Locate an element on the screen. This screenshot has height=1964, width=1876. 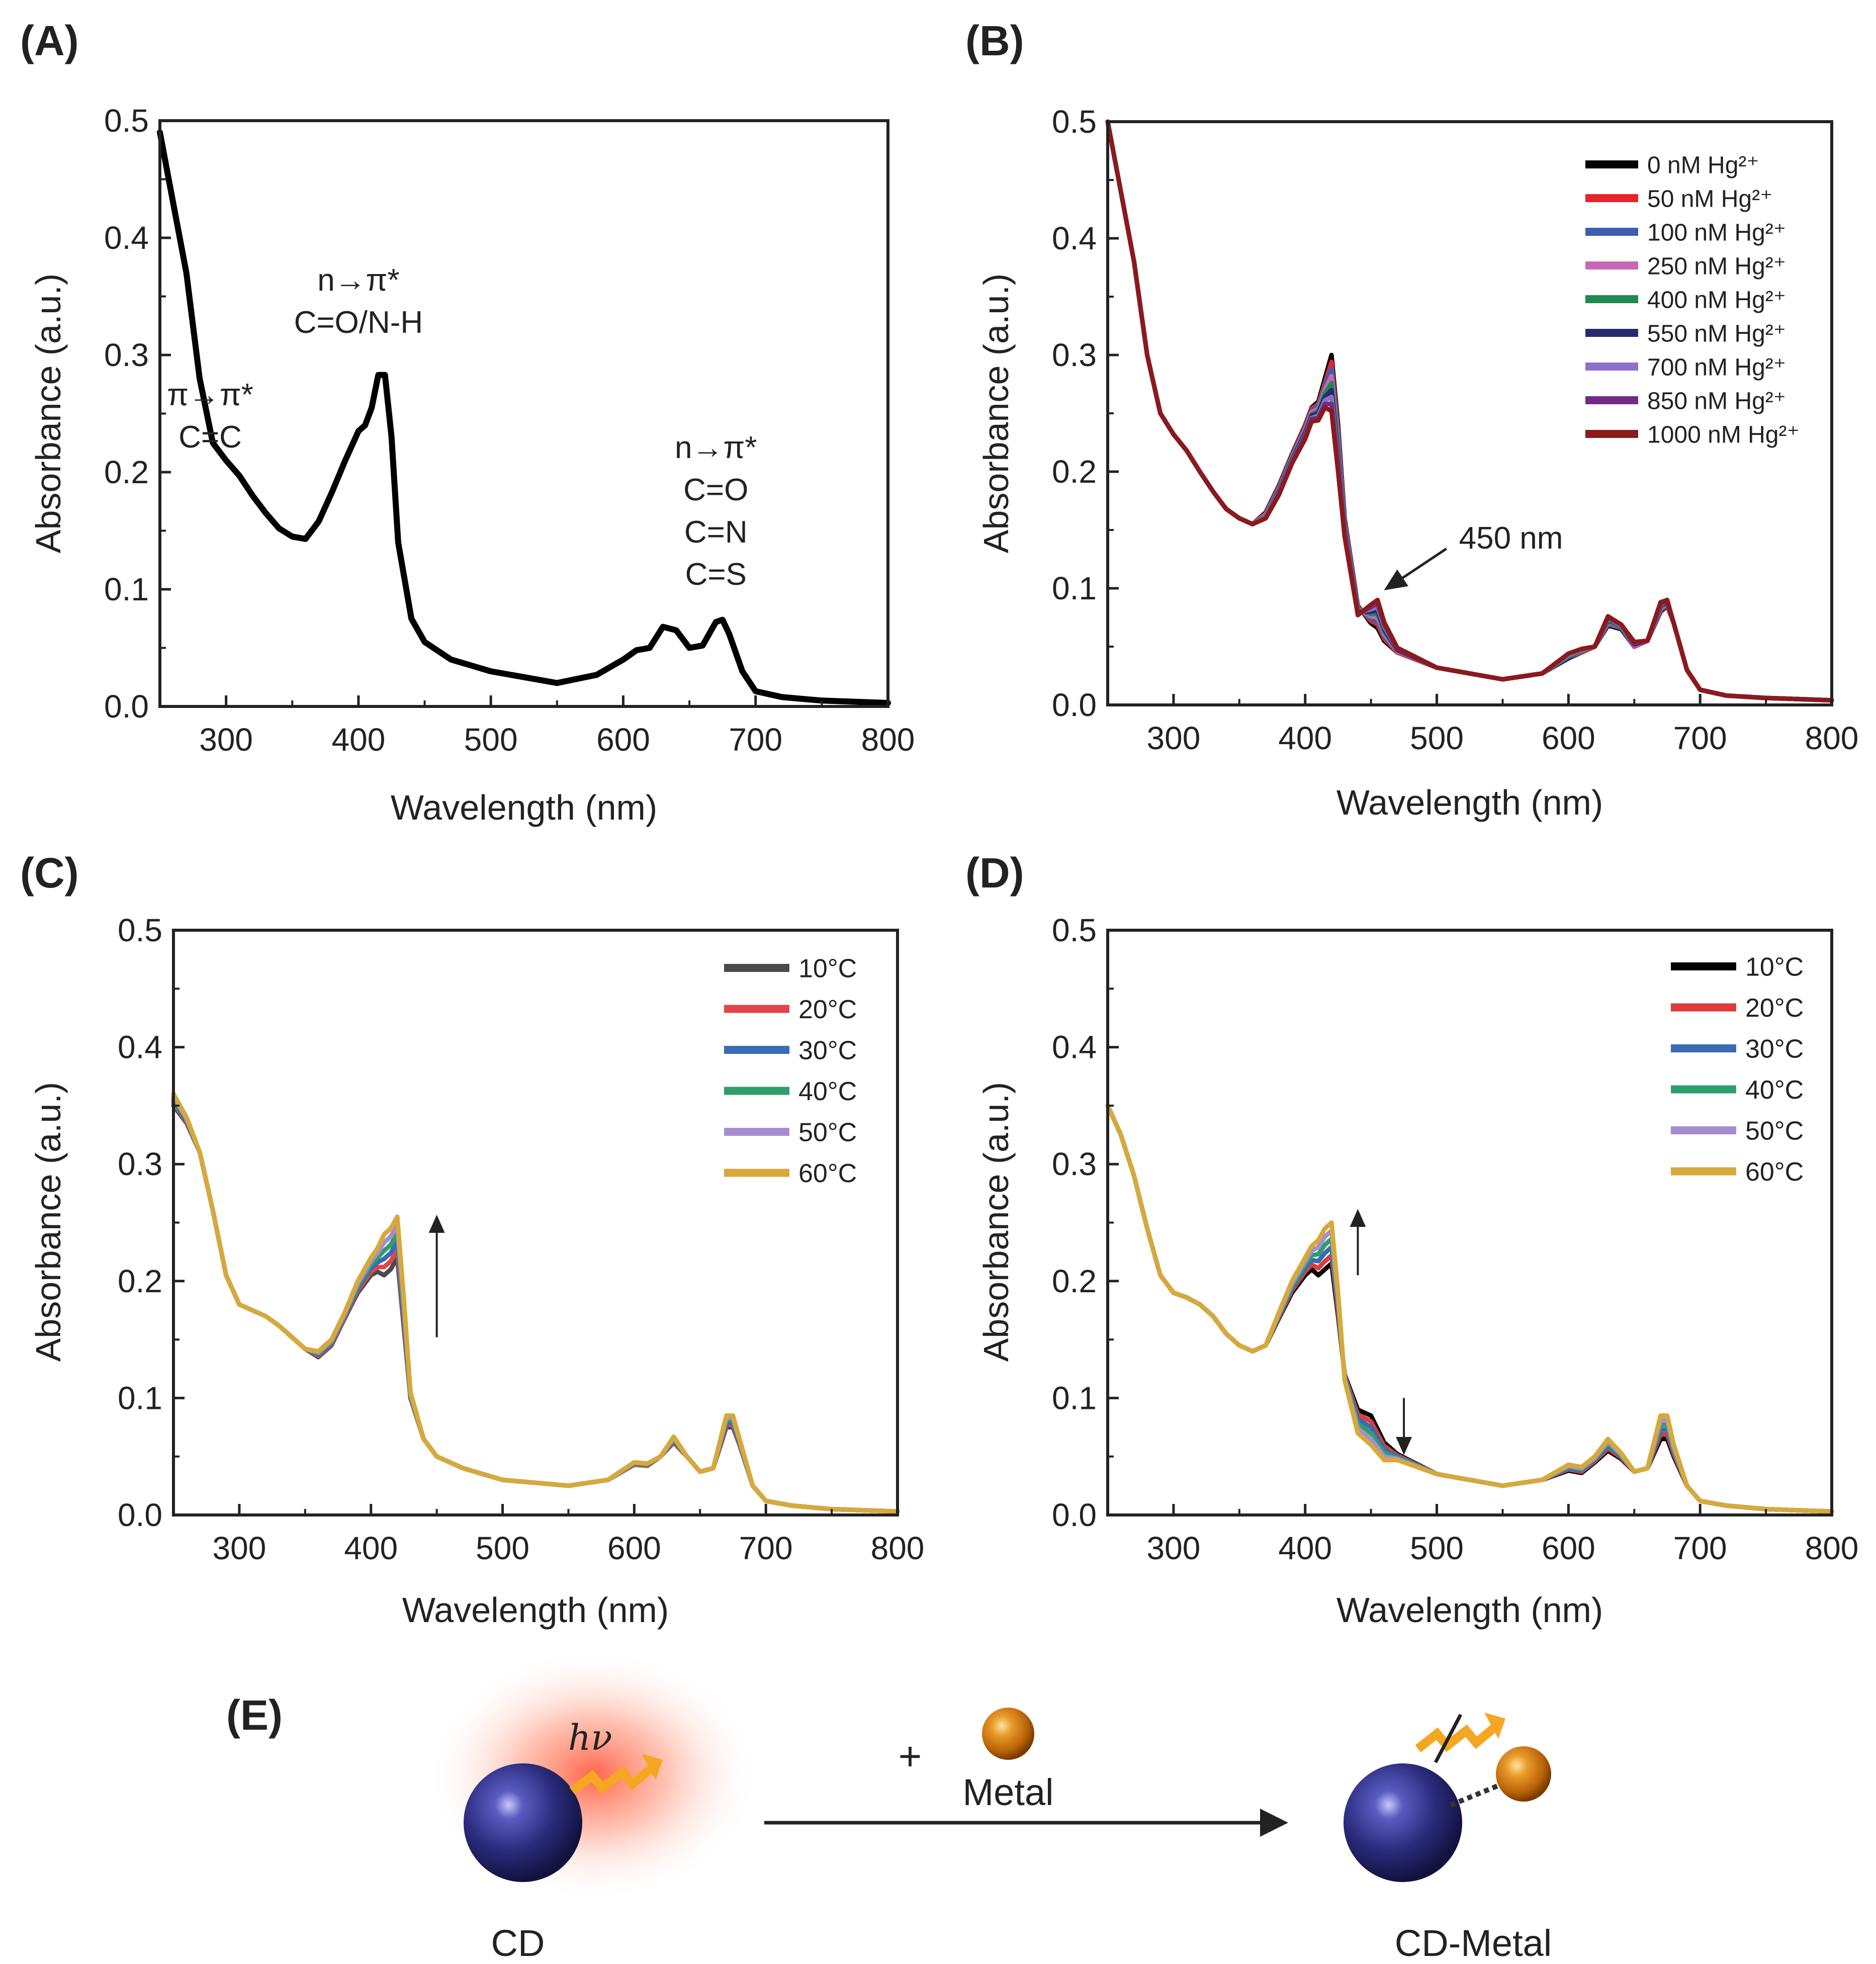
panel-e-scheme: (E) hν CD + Metal CD-Metal is located at coordinates (889, 1806).